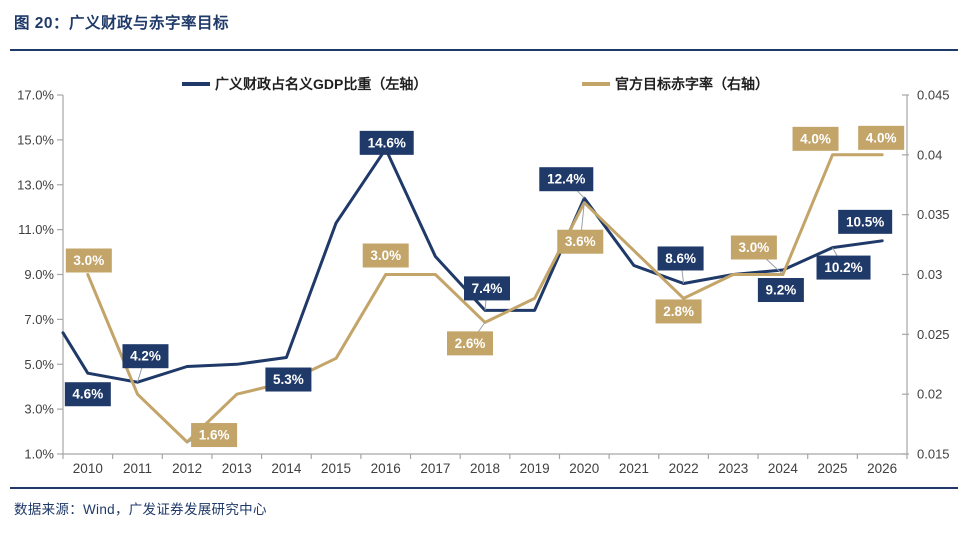 This screenshot has width=970, height=538. Describe the element at coordinates (122, 23) in the screenshot. I see `chart-title: 图 20：广义财政与赤字率目标` at that location.